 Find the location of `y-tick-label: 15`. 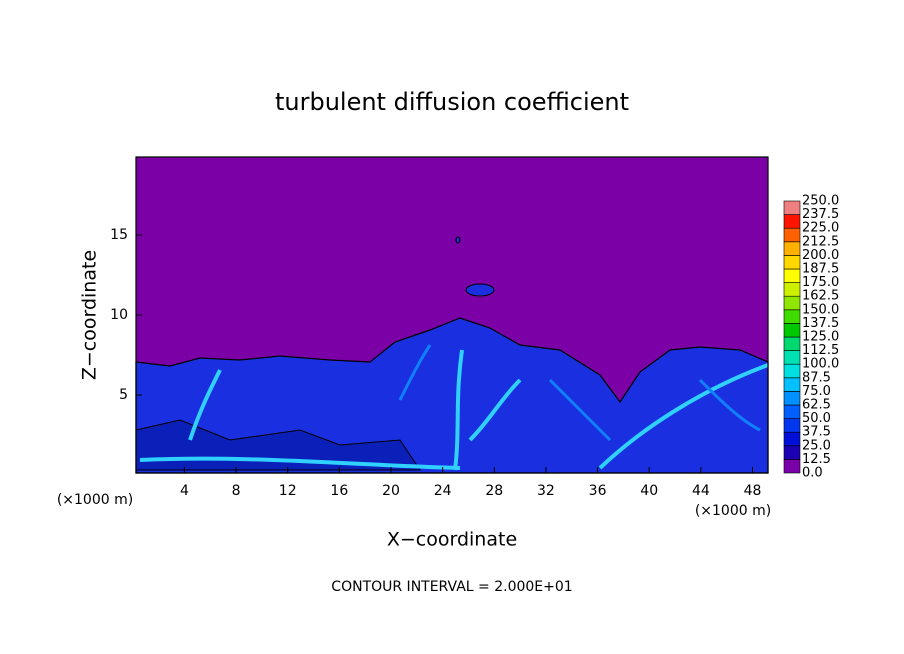

y-tick-label: 15 is located at coordinates (119, 235).